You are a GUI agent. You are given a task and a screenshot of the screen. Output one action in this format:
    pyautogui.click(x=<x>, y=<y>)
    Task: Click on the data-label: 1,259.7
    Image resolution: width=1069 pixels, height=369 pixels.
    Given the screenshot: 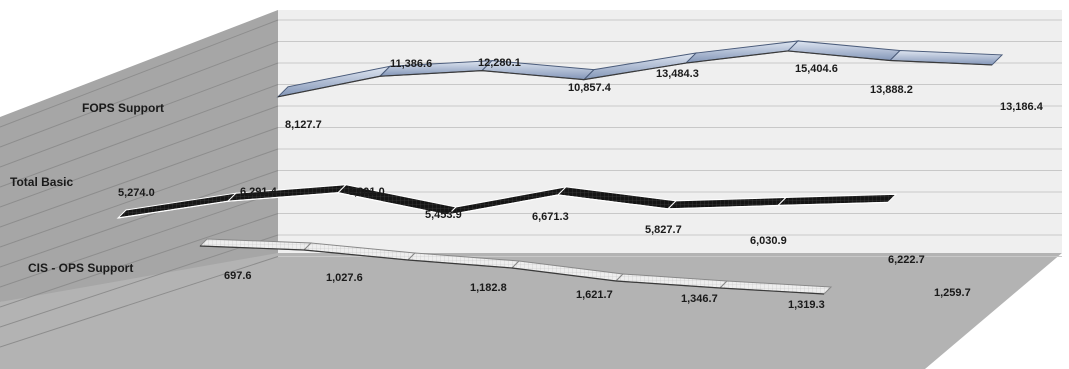 What is the action you would take?
    pyautogui.click(x=952, y=293)
    